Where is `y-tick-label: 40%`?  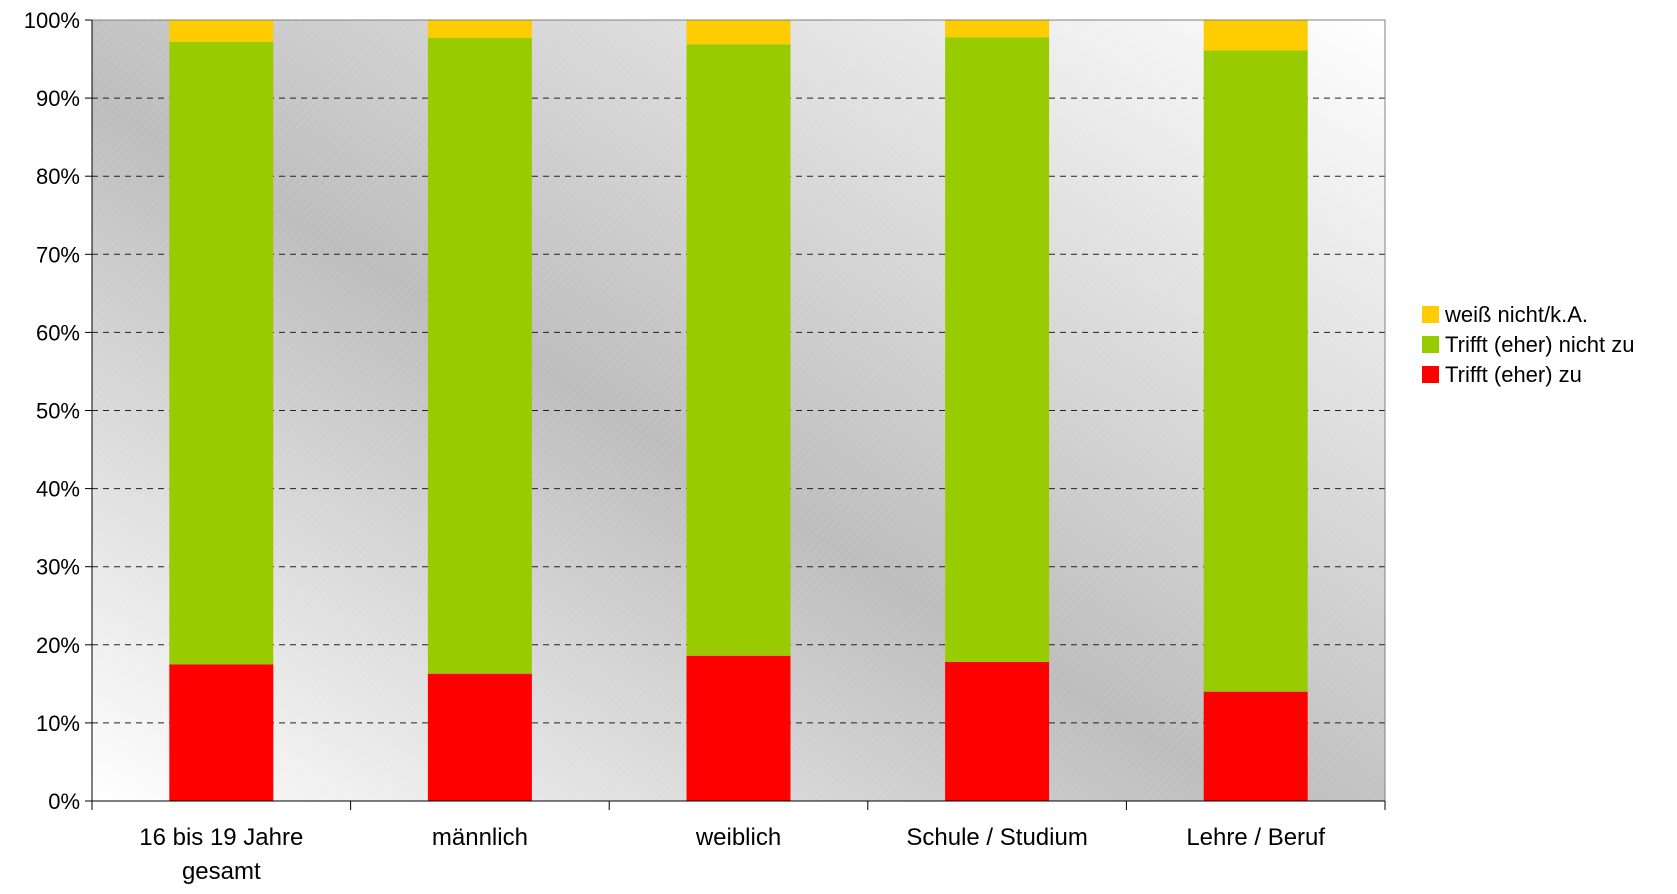 y-tick-label: 40% is located at coordinates (58, 489).